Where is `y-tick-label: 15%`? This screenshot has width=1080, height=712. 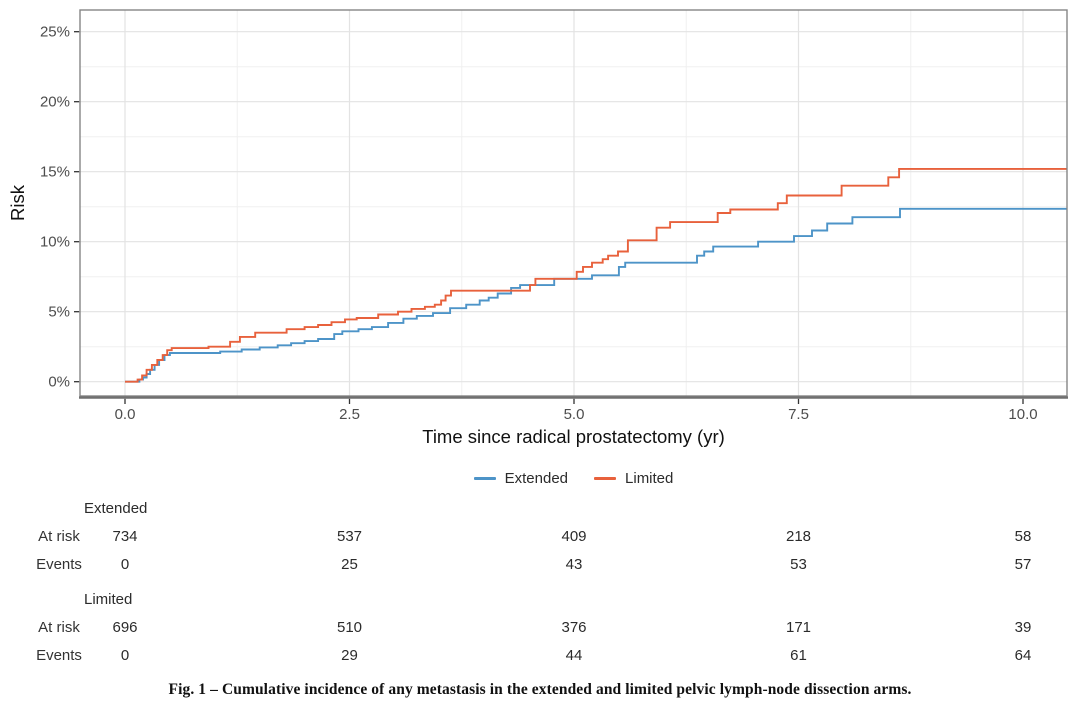 y-tick-label: 15% is located at coordinates (55, 172).